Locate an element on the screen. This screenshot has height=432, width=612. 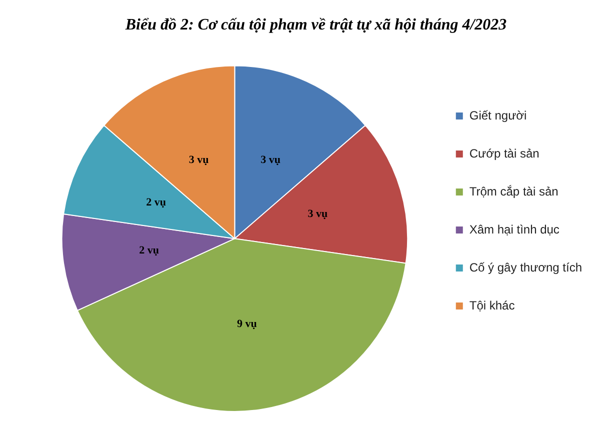
legend-label: Cố ý gây thương tích is located at coordinates (525, 267).